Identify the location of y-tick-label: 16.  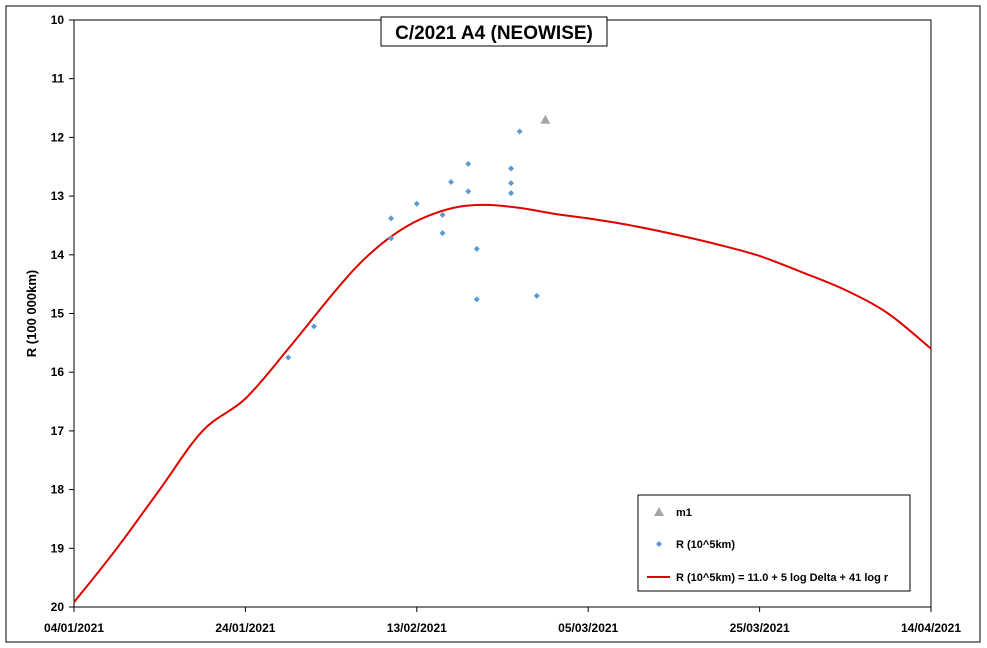
(58, 372).